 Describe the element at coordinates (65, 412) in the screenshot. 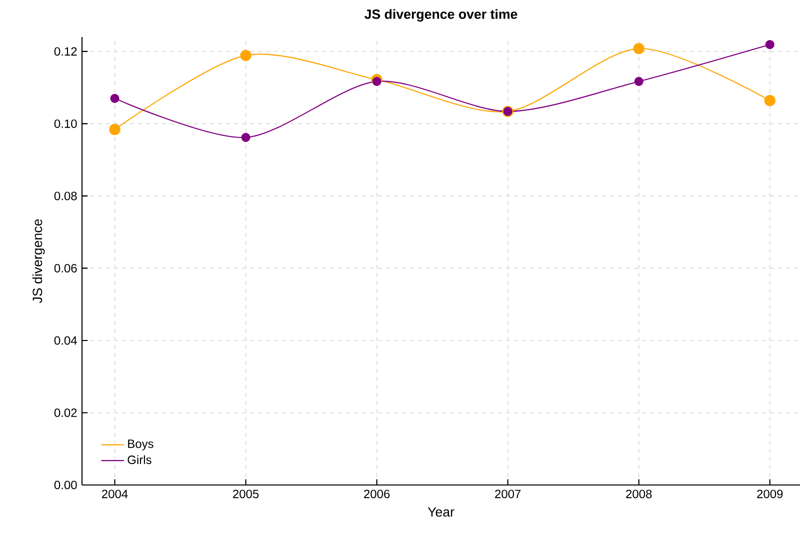

I see `y-tick-label: 0.02` at that location.